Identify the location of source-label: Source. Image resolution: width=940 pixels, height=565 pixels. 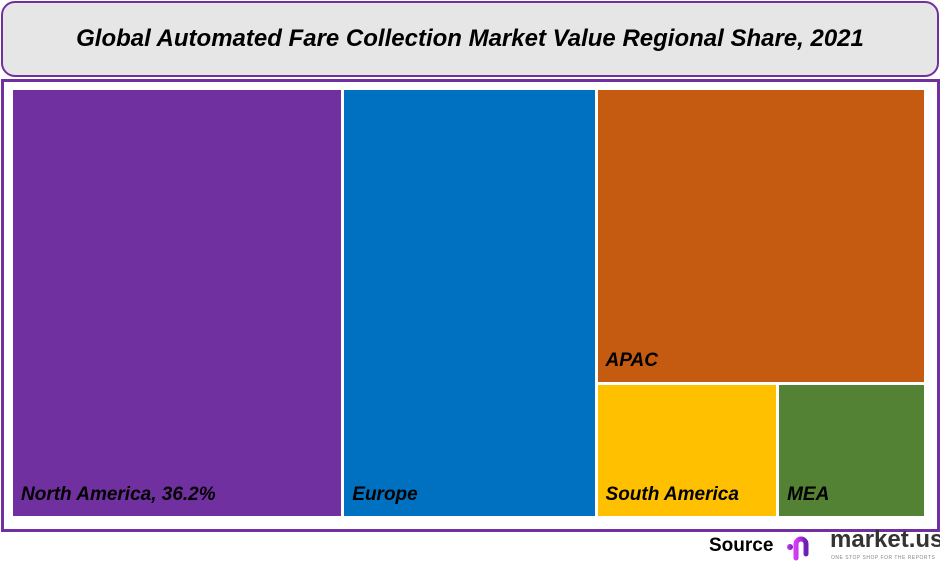
(741, 545).